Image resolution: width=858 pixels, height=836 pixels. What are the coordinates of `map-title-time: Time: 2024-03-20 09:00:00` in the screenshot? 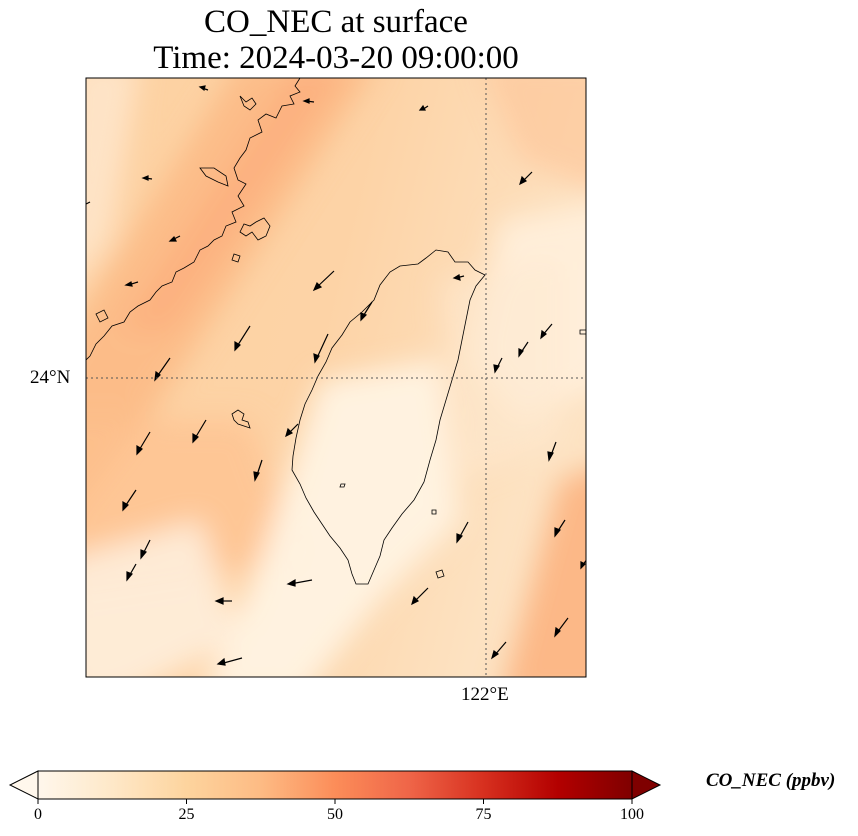 It's located at (336, 58).